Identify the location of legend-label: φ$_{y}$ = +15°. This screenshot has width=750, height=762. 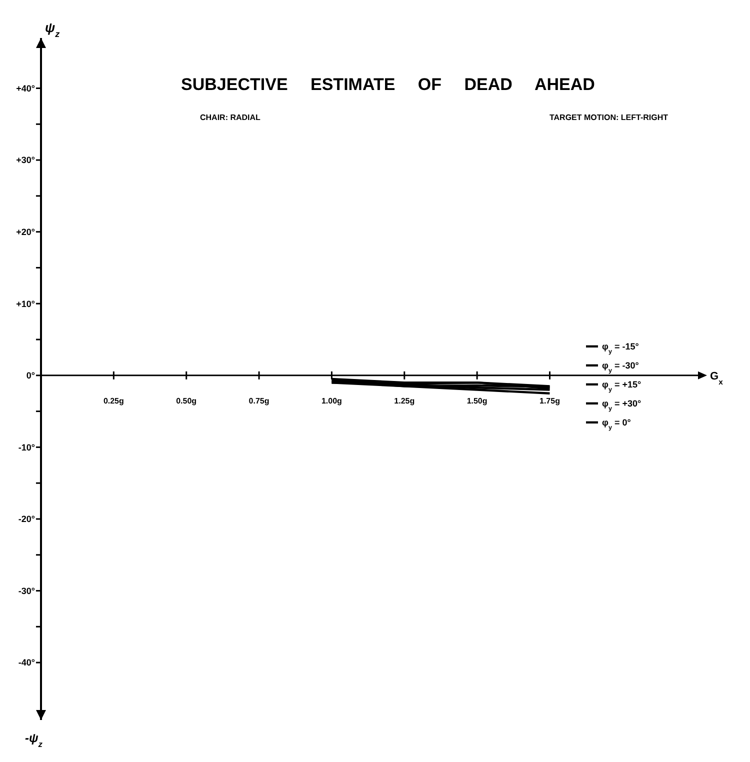
(622, 386).